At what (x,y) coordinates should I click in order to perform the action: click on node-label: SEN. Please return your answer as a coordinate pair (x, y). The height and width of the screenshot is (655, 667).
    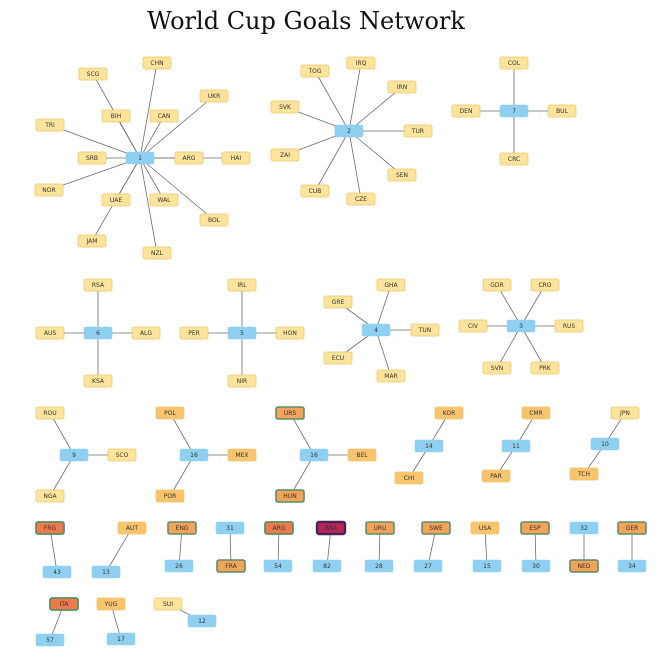
    Looking at the image, I should click on (402, 175).